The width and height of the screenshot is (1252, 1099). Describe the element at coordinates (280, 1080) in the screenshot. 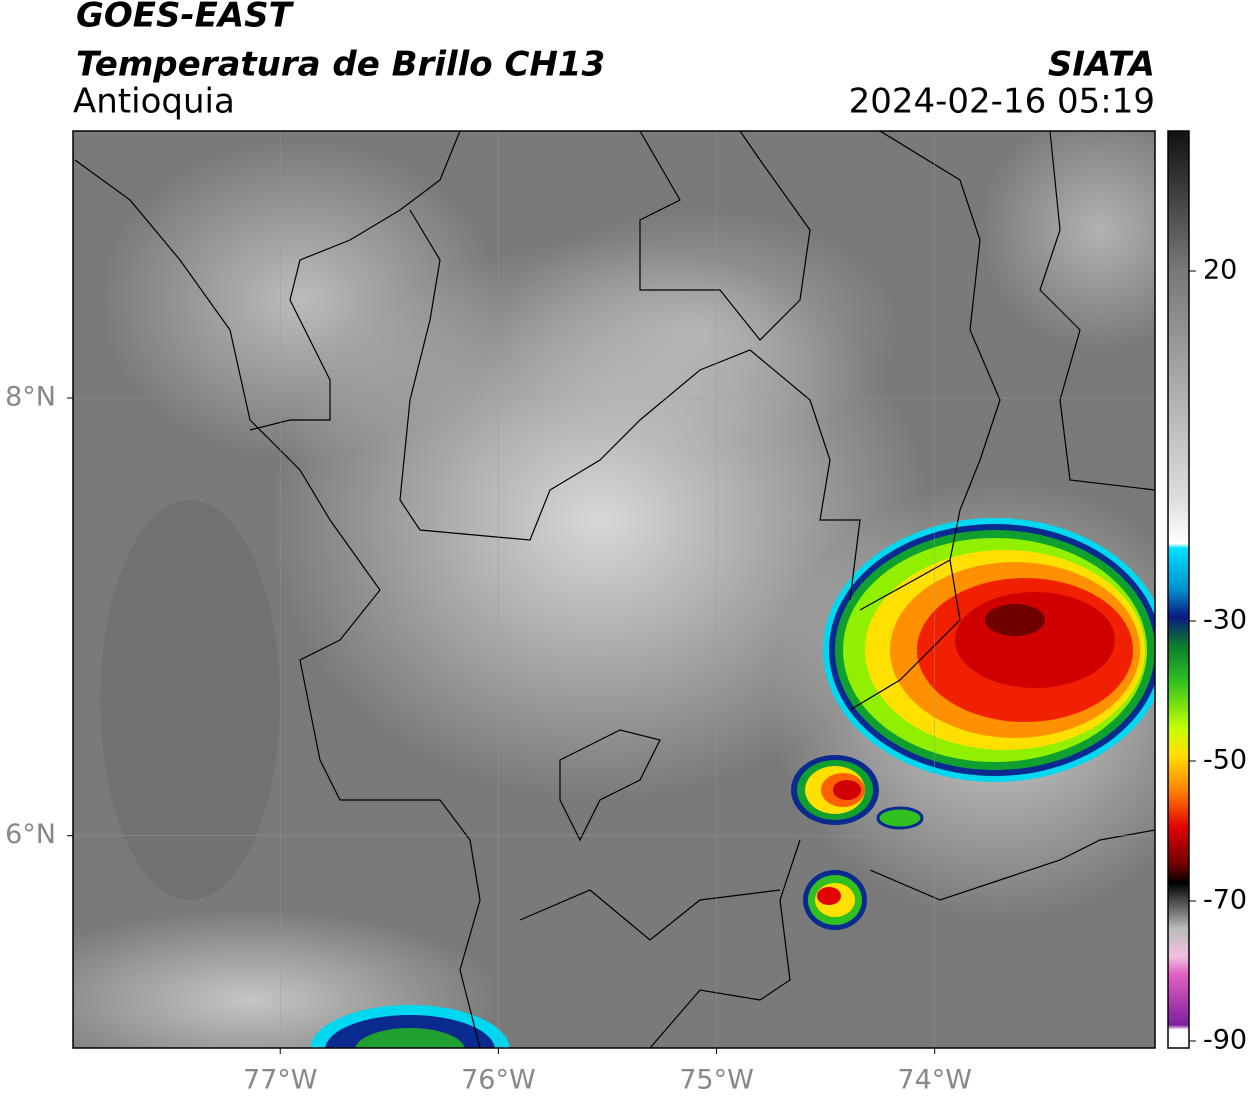

I see `x-tick-label: 77°W` at that location.